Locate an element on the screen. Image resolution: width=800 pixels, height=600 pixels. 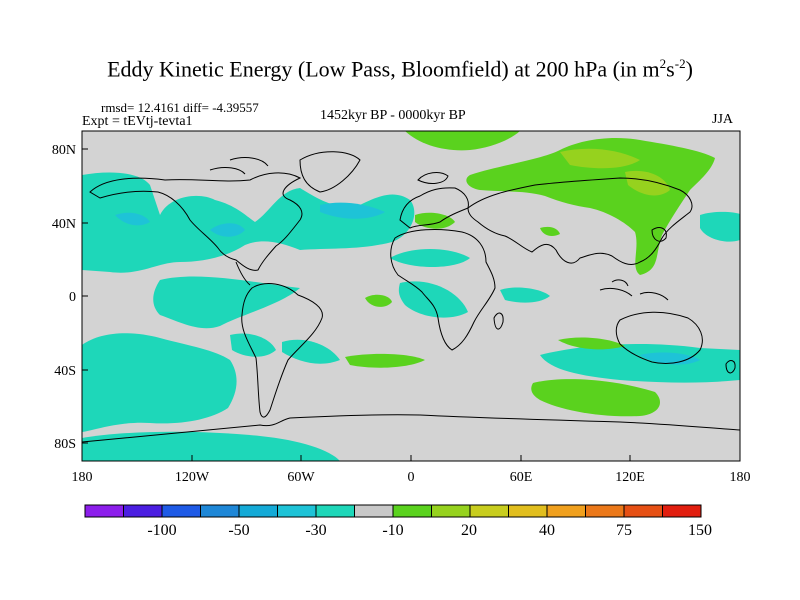
lon-label: 0 is located at coordinates (411, 477).